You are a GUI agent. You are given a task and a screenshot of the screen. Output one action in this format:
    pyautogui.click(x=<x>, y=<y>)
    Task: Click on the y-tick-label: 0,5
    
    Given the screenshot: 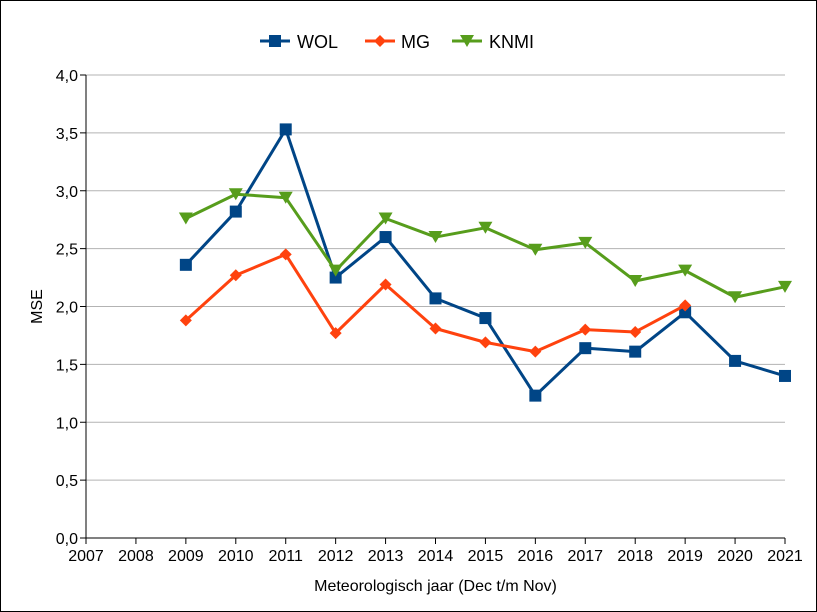 What is the action you would take?
    pyautogui.click(x=67, y=481)
    